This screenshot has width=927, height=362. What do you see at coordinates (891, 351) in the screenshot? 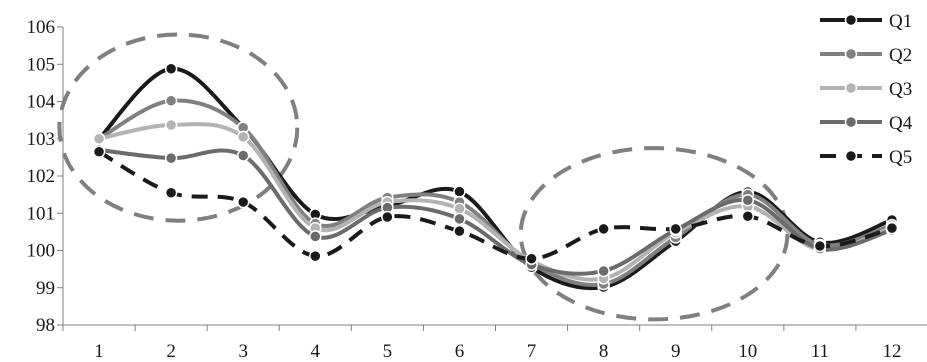
I see `x-tick-label: 12` at bounding box center [891, 351].